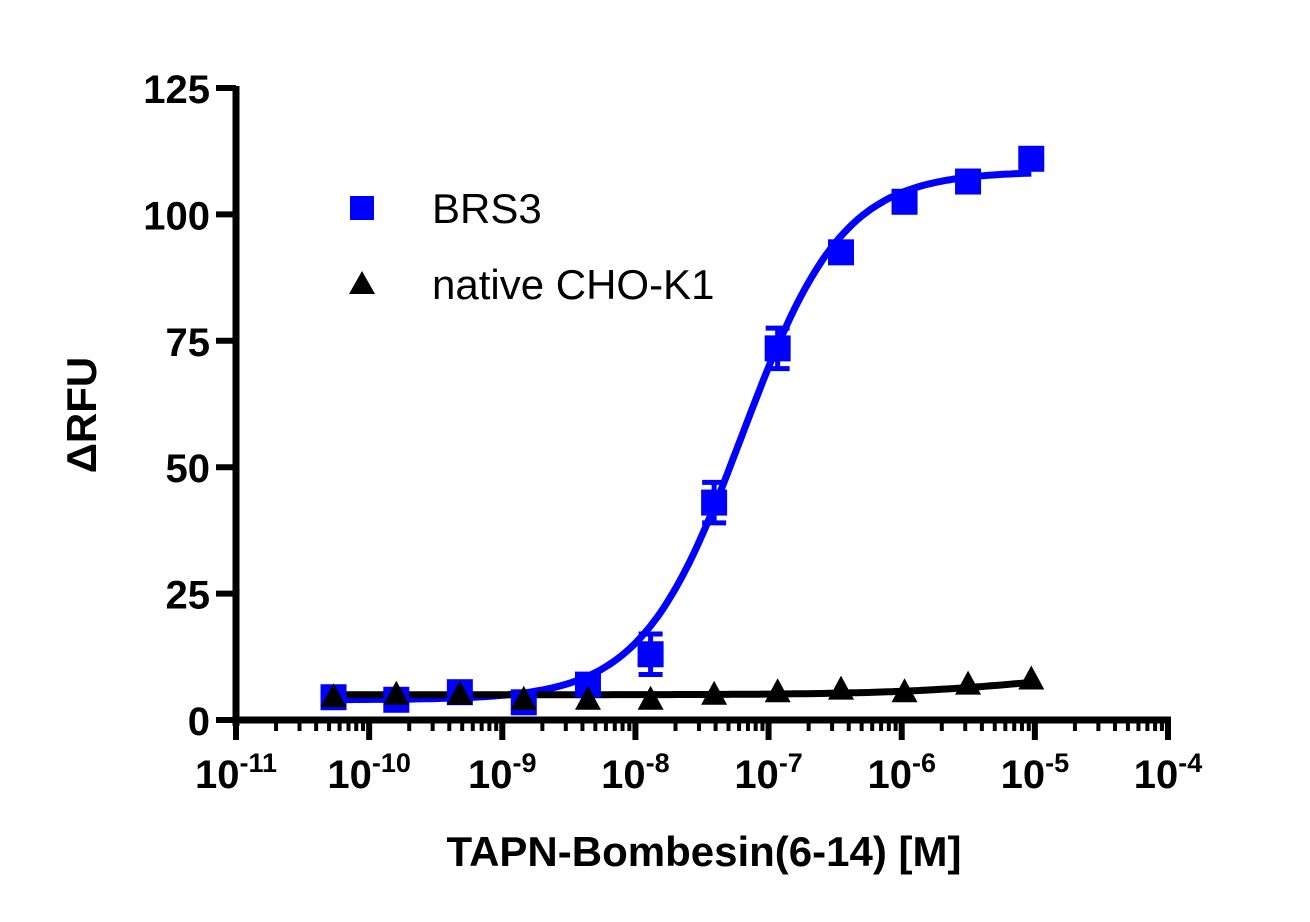 This screenshot has width=1310, height=922. I want to click on x-tick-label: 10⁻⁸, so click(635, 772).